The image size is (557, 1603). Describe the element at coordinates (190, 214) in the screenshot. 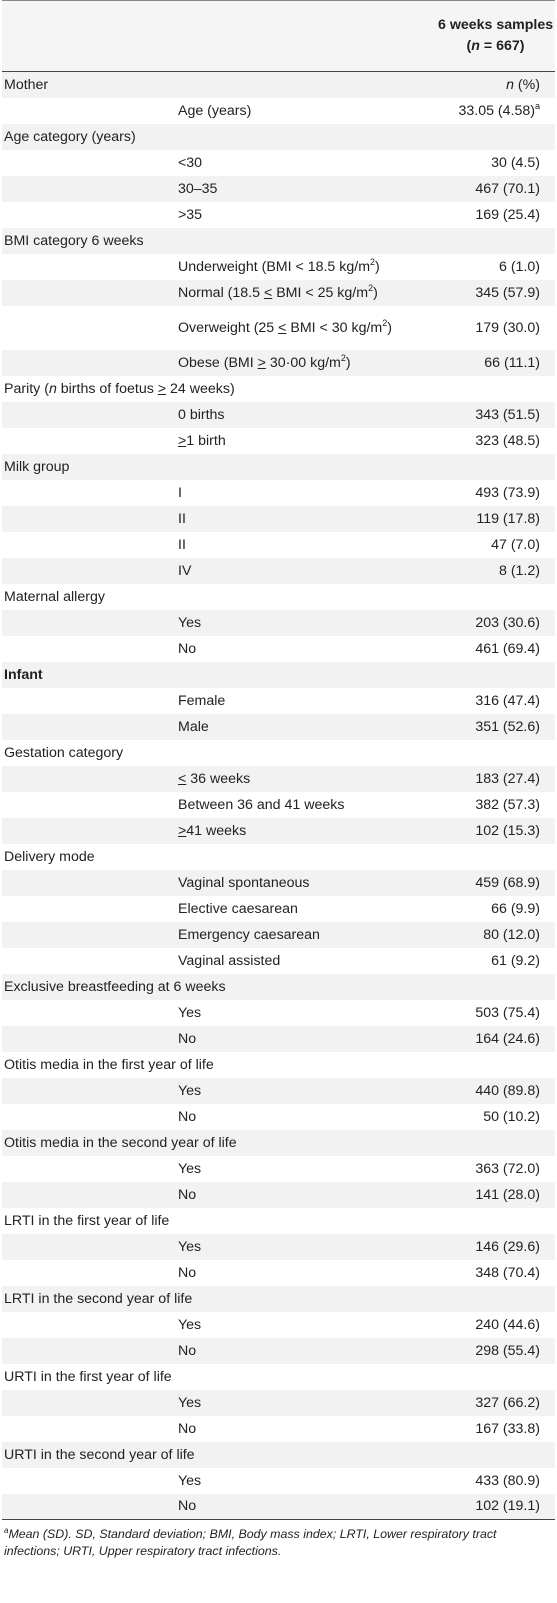

I see `row-sublabel: >35` at that location.